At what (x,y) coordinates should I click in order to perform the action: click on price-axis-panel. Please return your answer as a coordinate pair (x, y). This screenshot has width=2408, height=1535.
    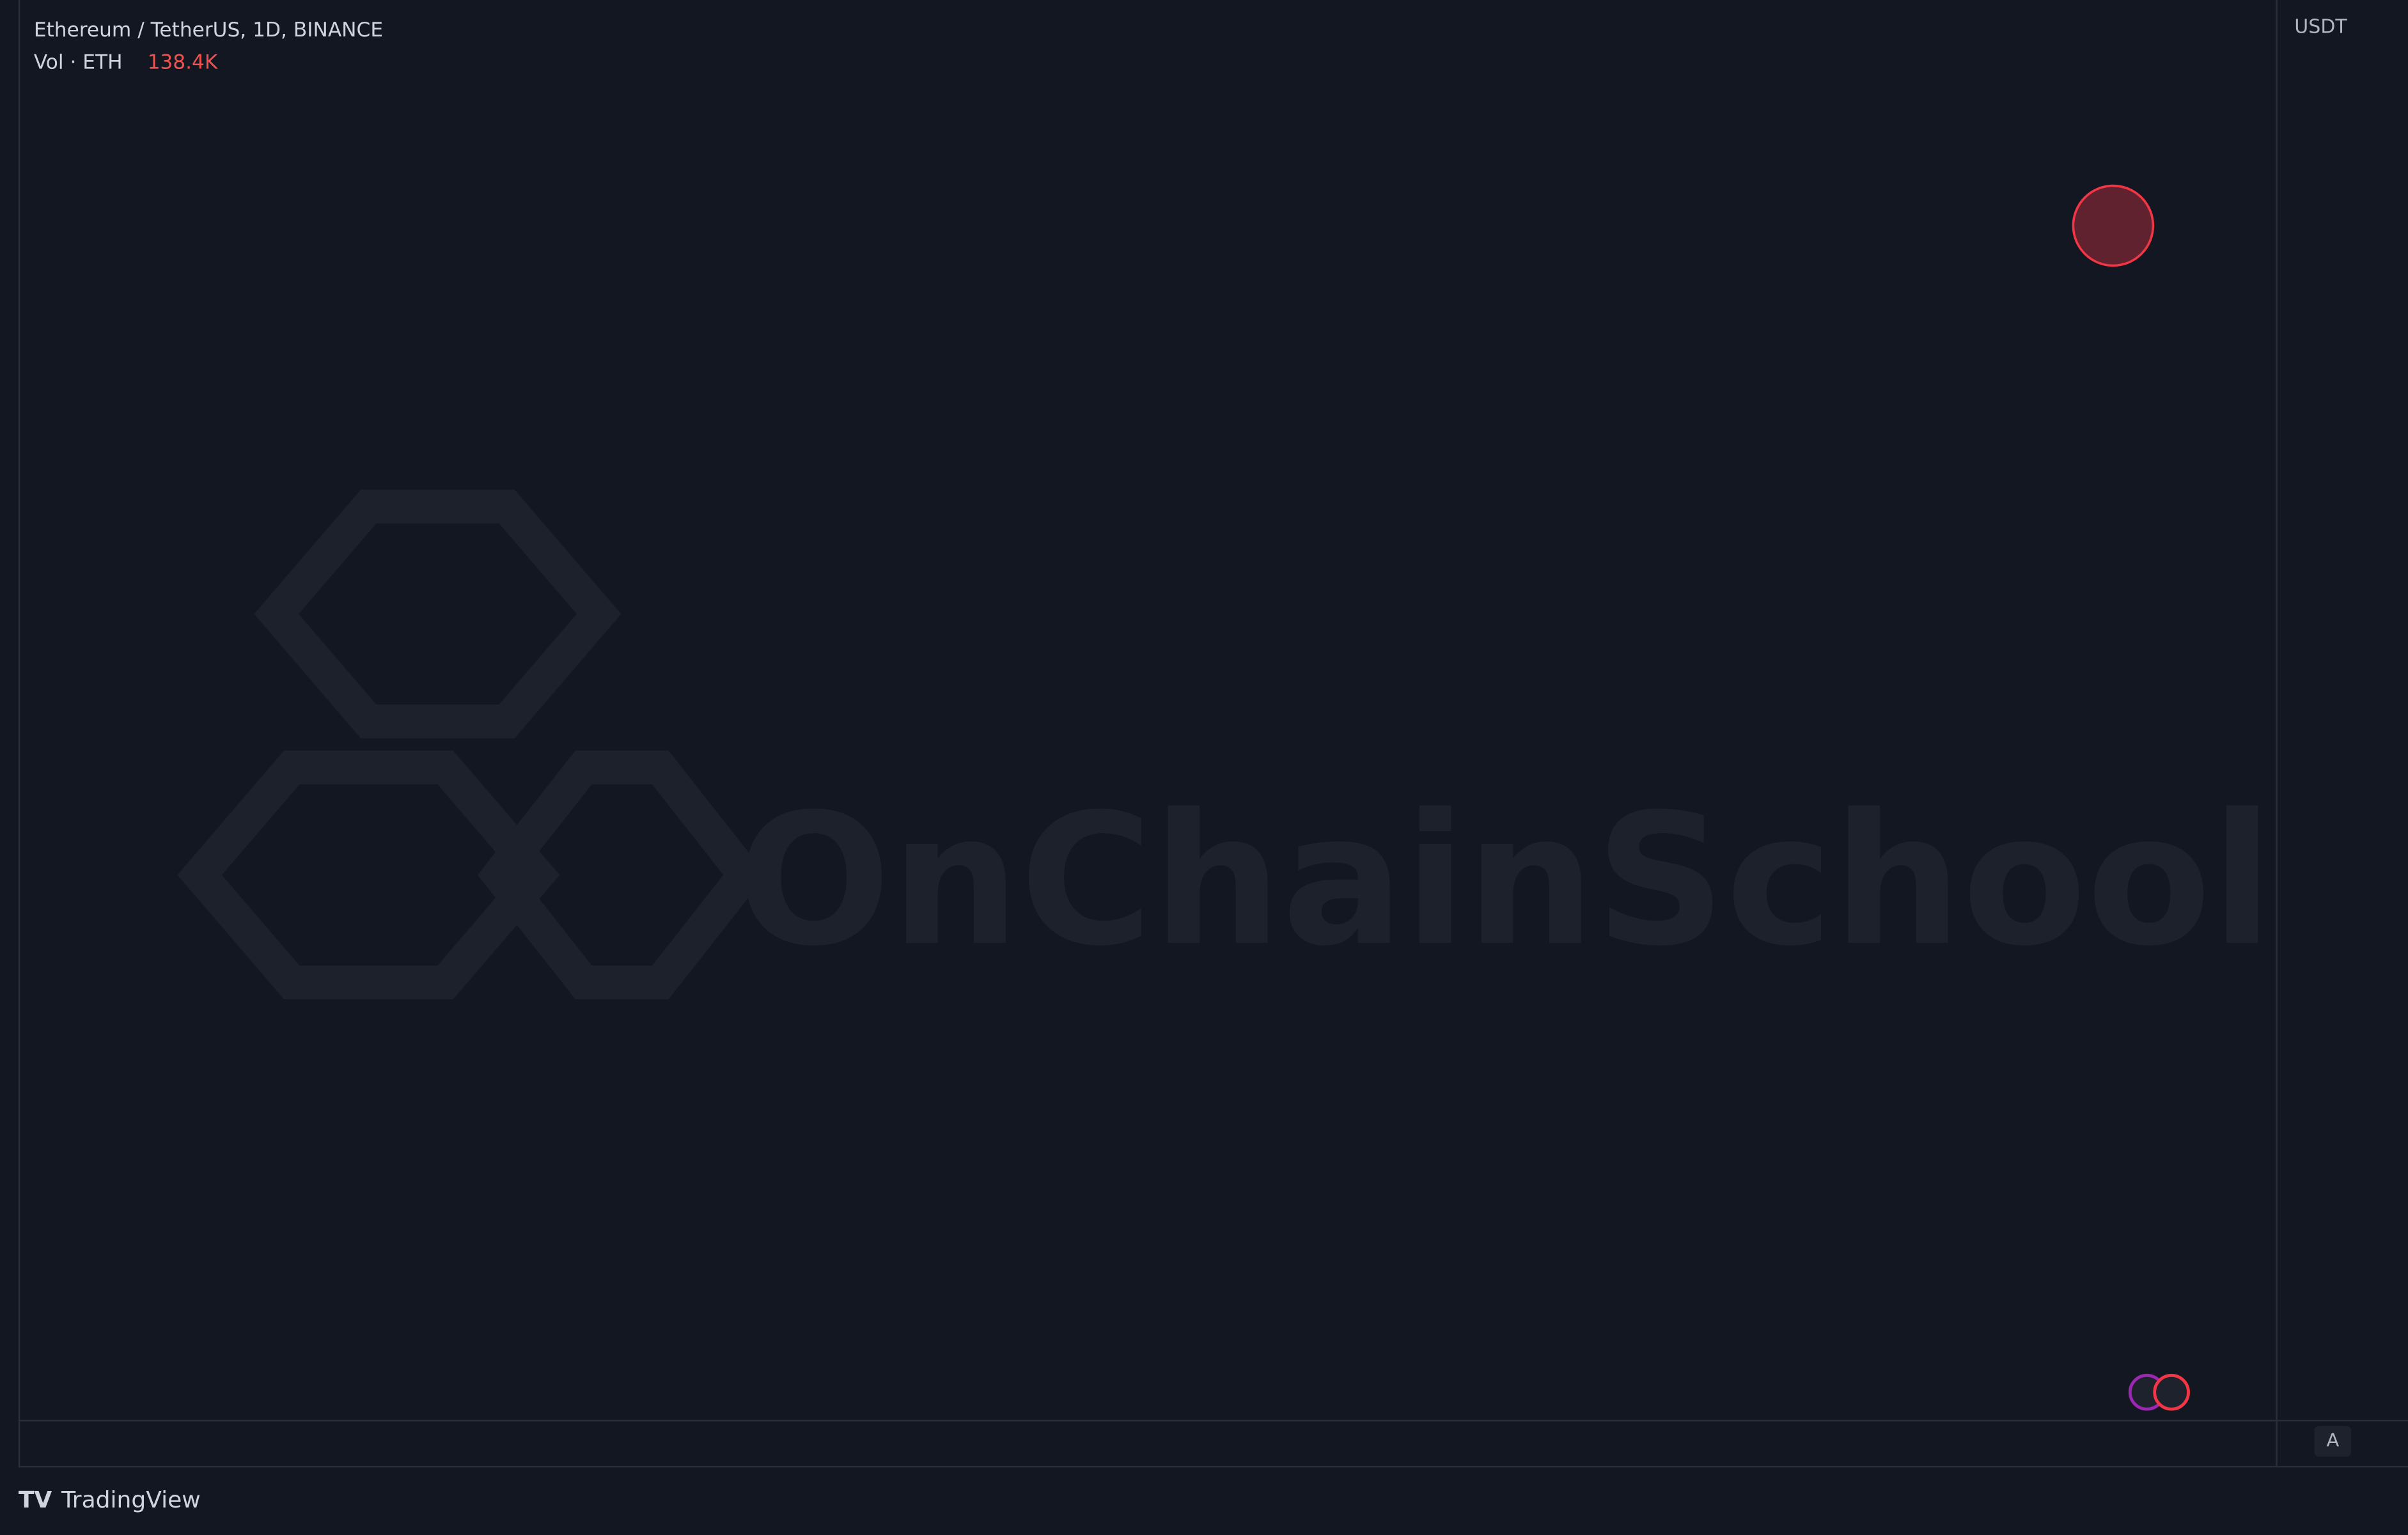
    Looking at the image, I should click on (2342, 710).